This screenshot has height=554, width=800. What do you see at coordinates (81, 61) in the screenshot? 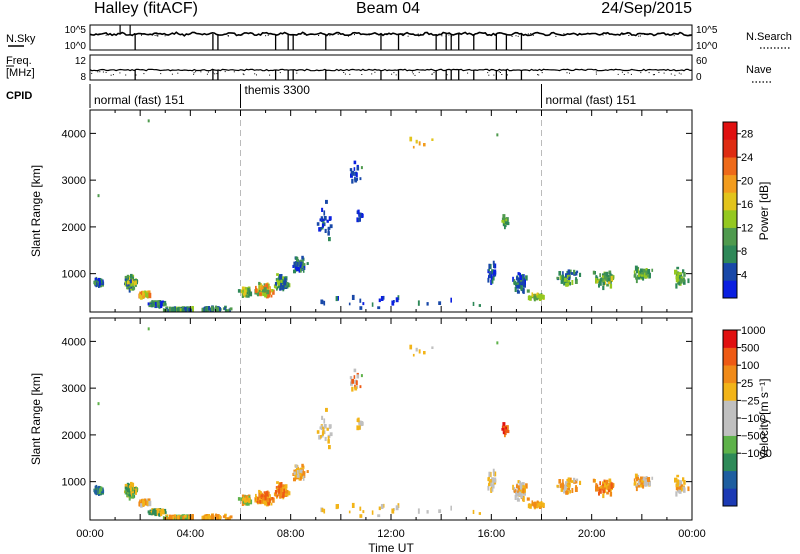
I see `freq-tick-top: 12` at bounding box center [81, 61].